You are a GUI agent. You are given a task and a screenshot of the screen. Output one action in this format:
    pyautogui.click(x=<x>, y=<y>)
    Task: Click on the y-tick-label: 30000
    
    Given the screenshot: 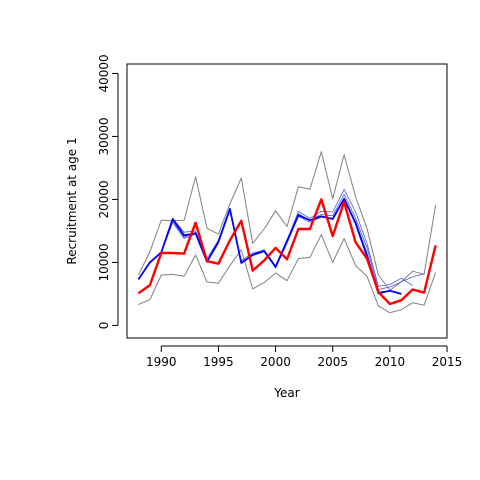 What is the action you would take?
    pyautogui.click(x=104, y=136)
    